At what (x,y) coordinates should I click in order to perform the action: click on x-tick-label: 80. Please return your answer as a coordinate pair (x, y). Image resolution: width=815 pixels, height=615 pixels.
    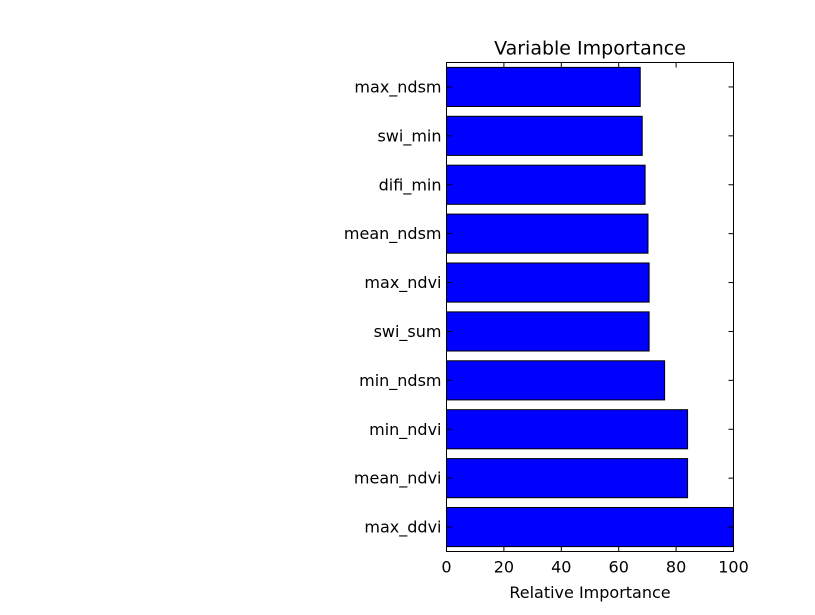
    Looking at the image, I should click on (676, 567).